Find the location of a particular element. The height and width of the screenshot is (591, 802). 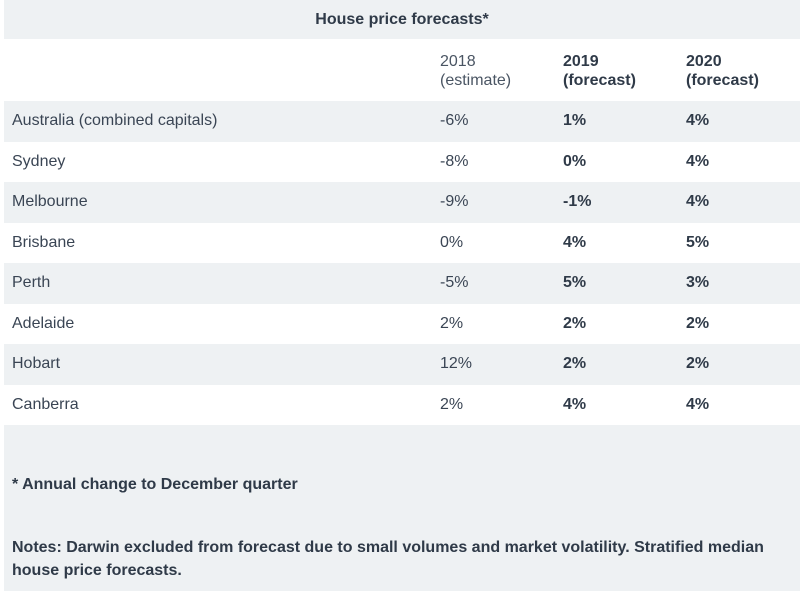

city-name: Hobart is located at coordinates (36, 364).